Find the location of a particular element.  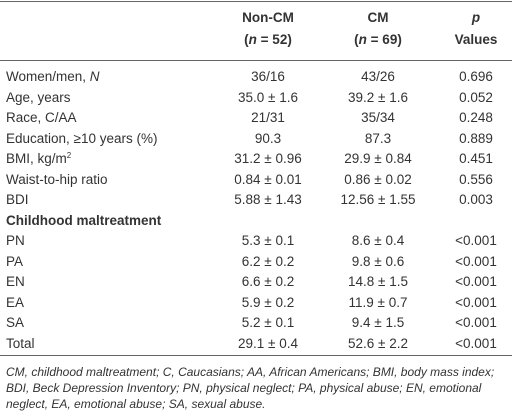

text-segment: = 52) is located at coordinates (274, 39).